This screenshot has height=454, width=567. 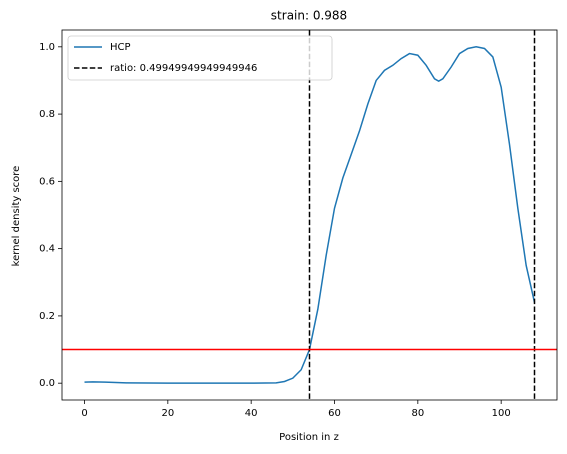 I want to click on x-tick-label: 0, so click(x=84, y=413).